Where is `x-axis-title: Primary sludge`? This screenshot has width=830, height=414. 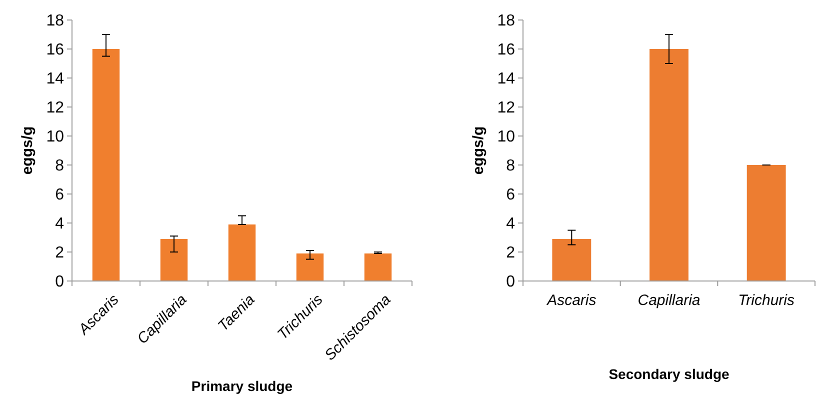 x-axis-title: Primary sludge is located at coordinates (242, 386).